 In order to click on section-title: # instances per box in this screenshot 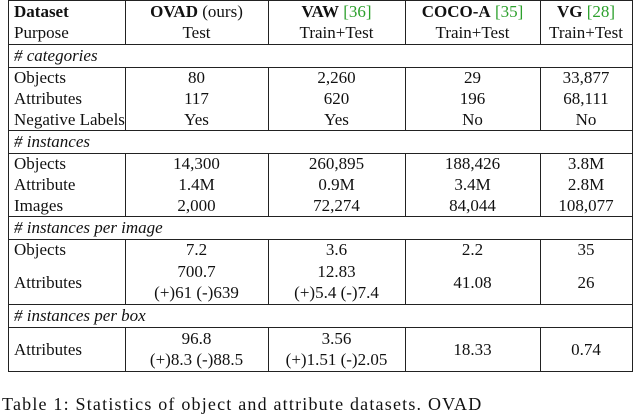, I will do `click(80, 315)`.